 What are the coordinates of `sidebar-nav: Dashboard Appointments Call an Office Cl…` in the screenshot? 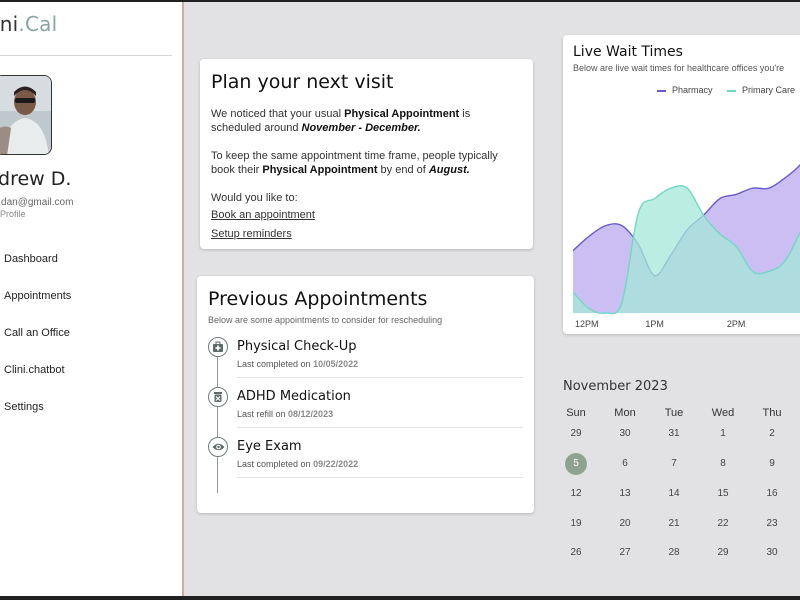 It's located at (37, 343).